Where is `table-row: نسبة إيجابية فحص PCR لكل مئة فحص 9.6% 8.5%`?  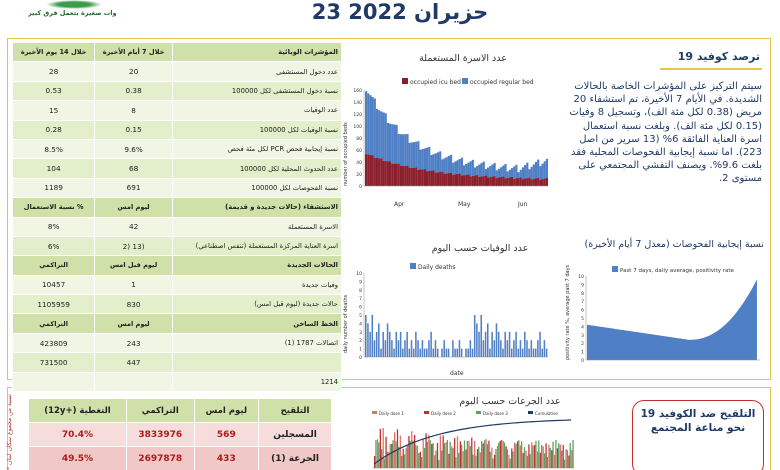
table-row: نسبة إيجابية فحص PCR لكل مئة فحص 9.6% 8.5% is located at coordinates (177, 149).